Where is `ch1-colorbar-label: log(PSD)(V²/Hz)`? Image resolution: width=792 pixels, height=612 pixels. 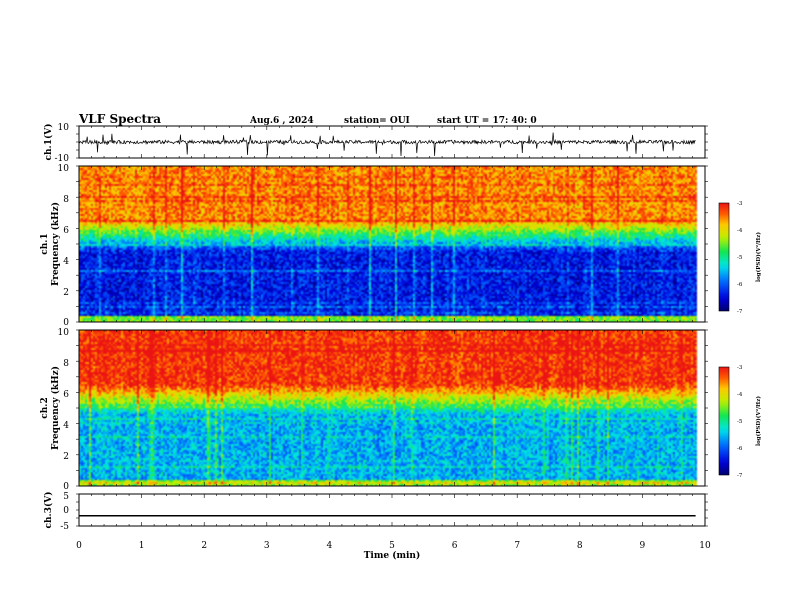
ch1-colorbar-label: log(PSD)(V²/Hz) is located at coordinates (758, 257).